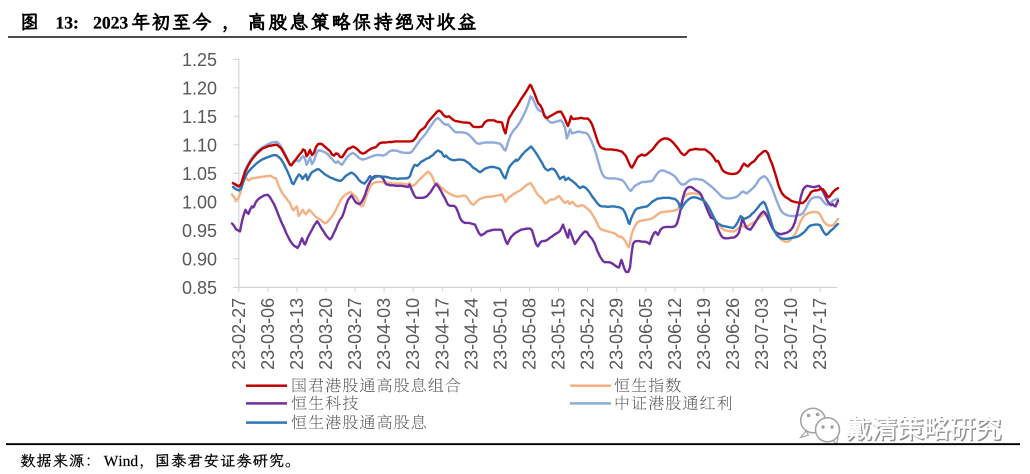 Image resolution: width=1030 pixels, height=474 pixels. I want to click on svg-text: 1.00, so click(199, 202).